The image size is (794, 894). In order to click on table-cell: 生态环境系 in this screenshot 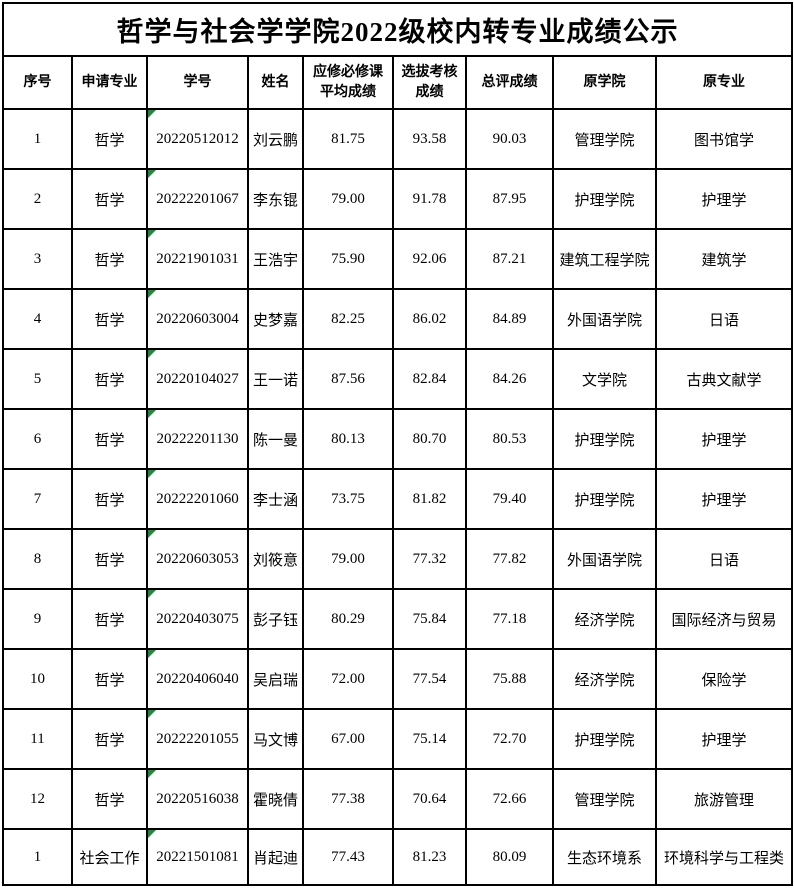, I will do `click(604, 857)`.